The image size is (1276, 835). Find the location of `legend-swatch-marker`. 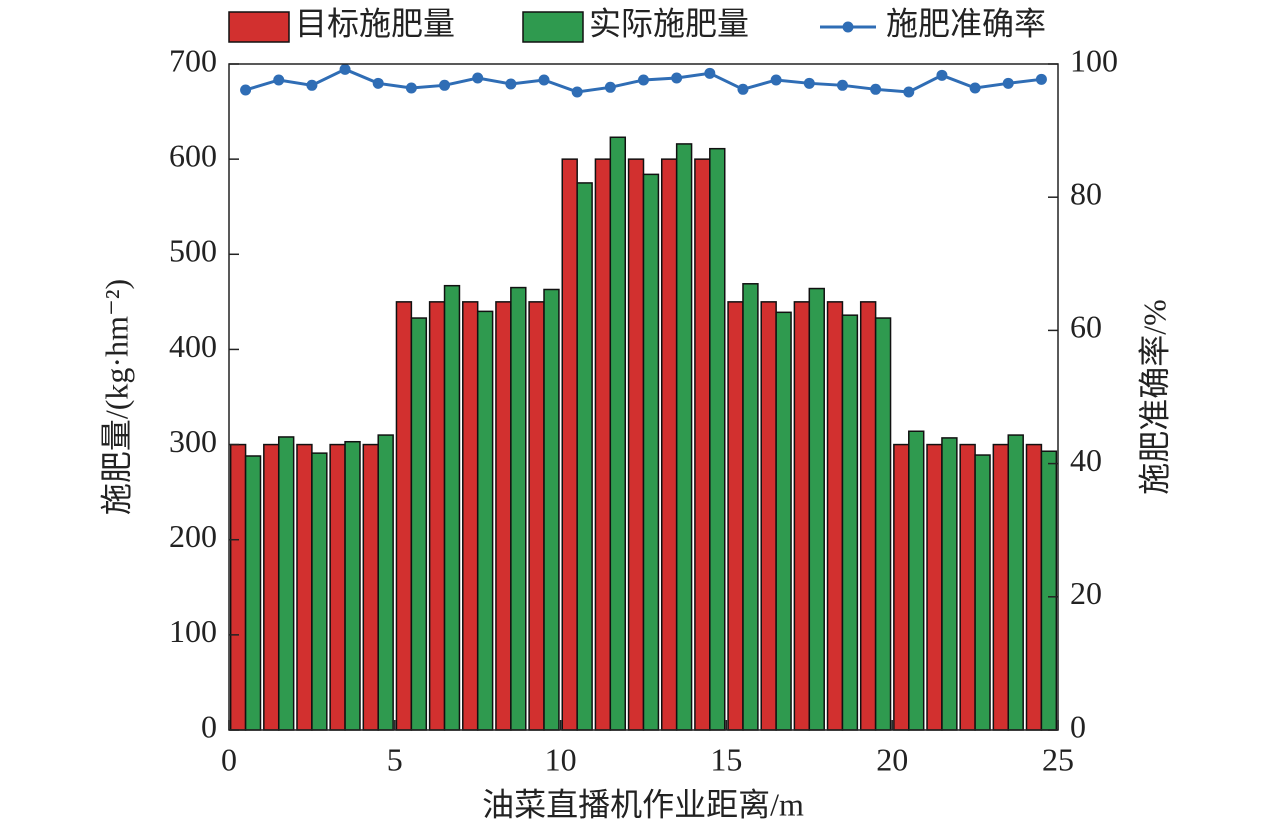

legend-swatch-marker is located at coordinates (848, 27).